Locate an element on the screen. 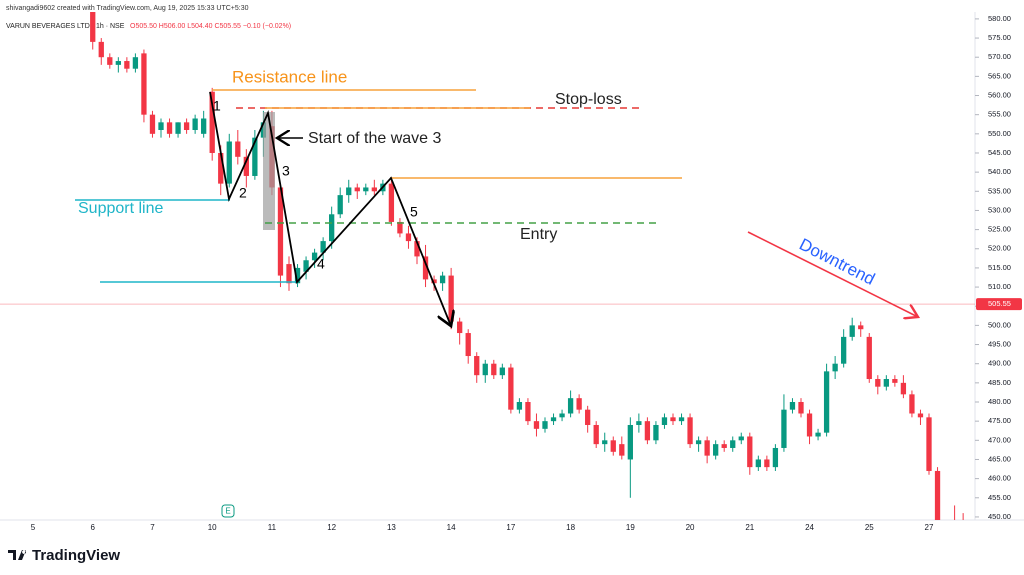 The height and width of the screenshot is (575, 1024). y-tick-label: 450.00 is located at coordinates (999, 516).